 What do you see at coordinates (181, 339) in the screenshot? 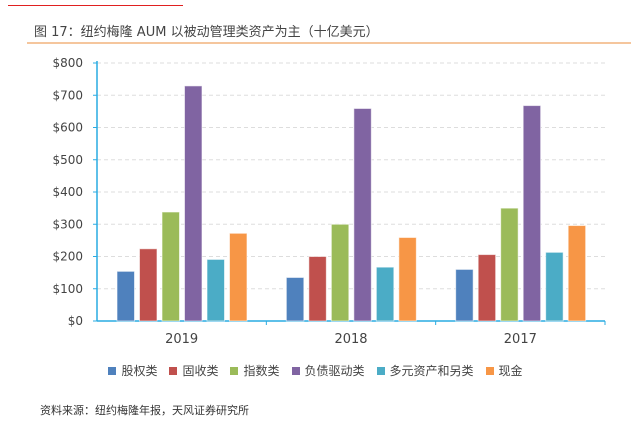
I see `x-tick-label: 2019` at bounding box center [181, 339].